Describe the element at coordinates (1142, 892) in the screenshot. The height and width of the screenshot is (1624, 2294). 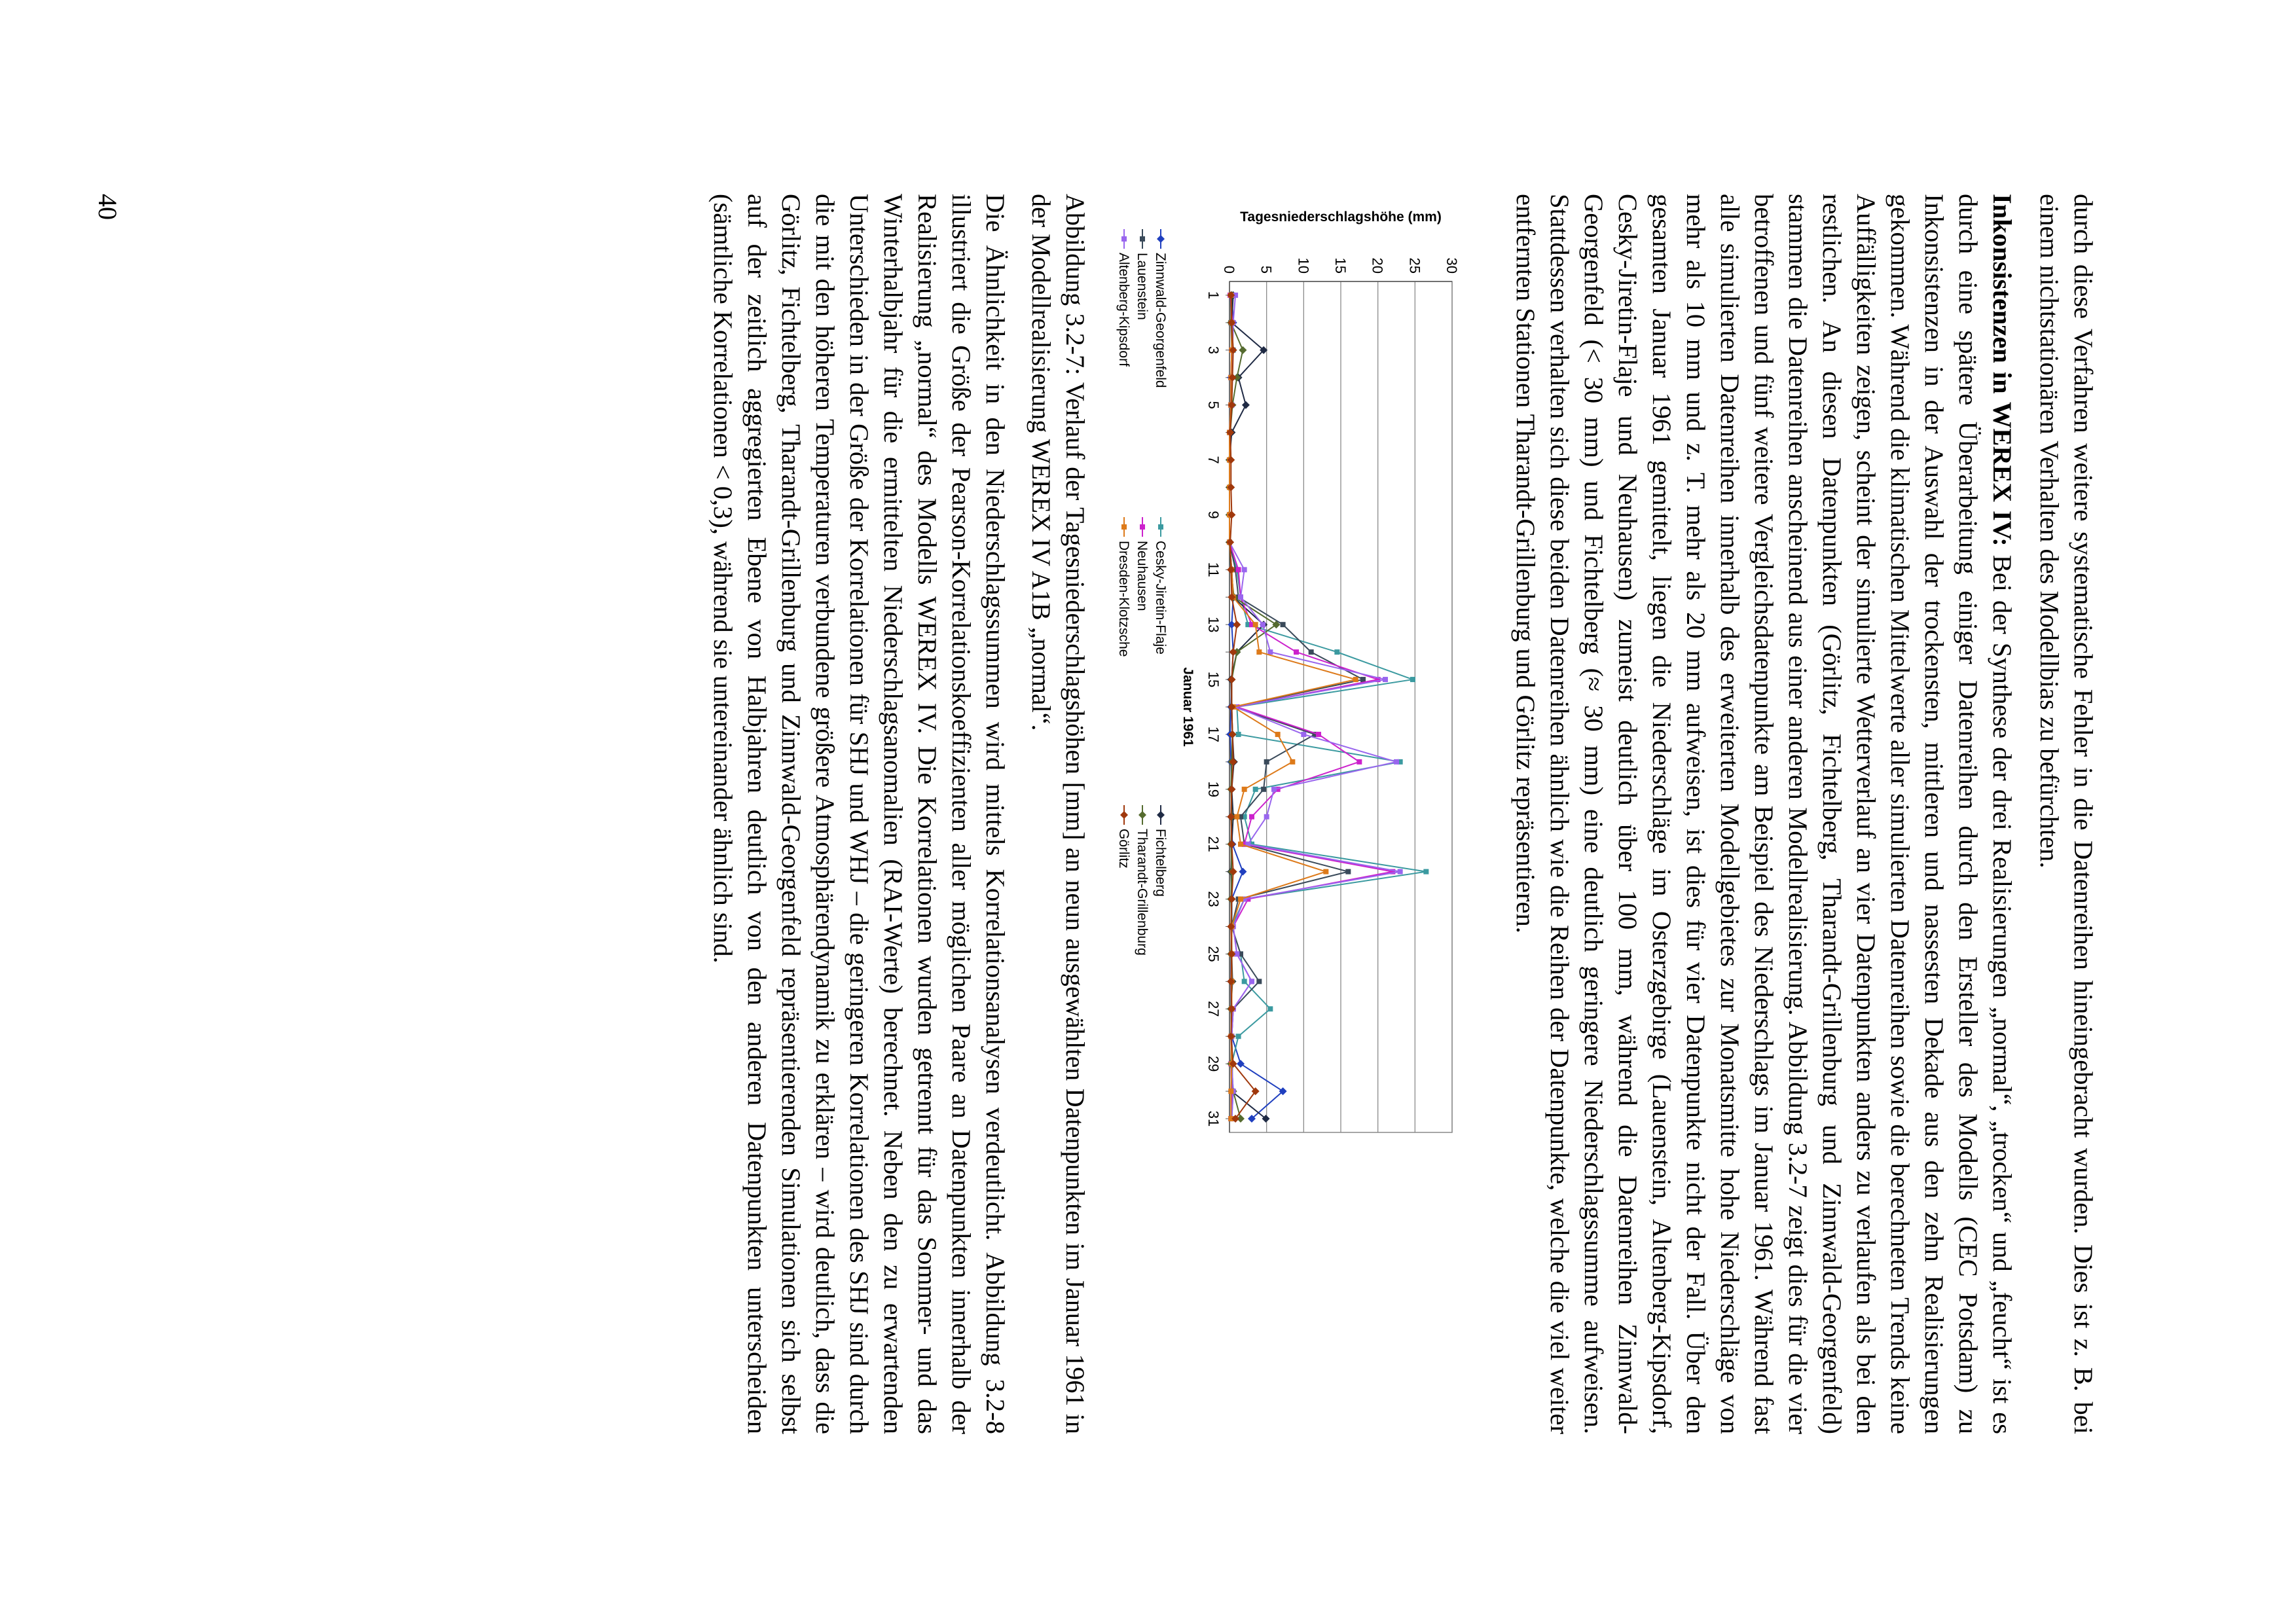
I see `legend-label: Tharandt-Grillenburg` at that location.